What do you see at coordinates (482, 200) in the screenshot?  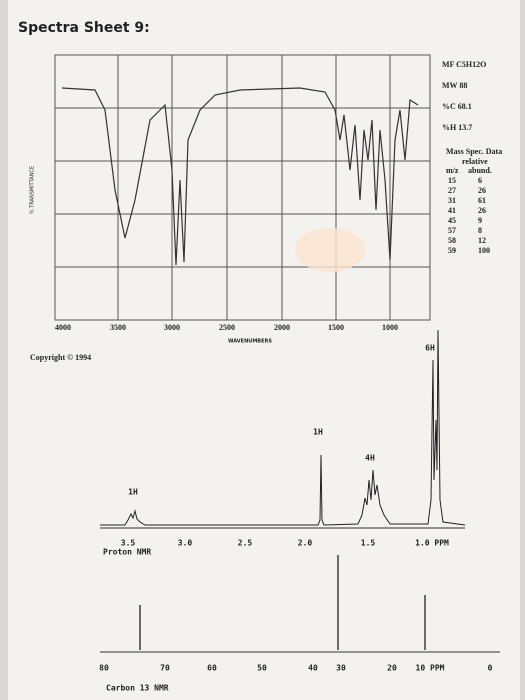 I see `ms-abund: 61` at bounding box center [482, 200].